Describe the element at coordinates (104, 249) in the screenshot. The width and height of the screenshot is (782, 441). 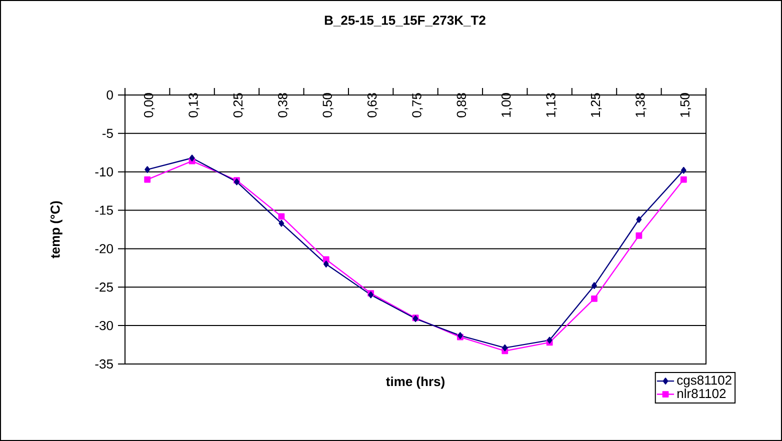
I see `y-tick-label: -20` at that location.